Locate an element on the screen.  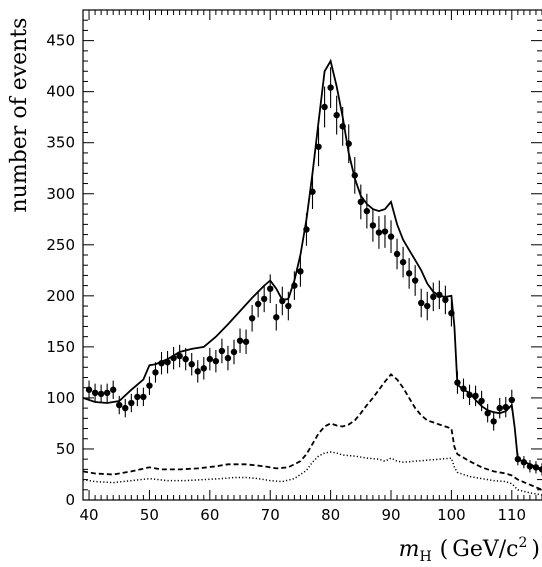
x-tick-label: 40 is located at coordinates (88, 515).